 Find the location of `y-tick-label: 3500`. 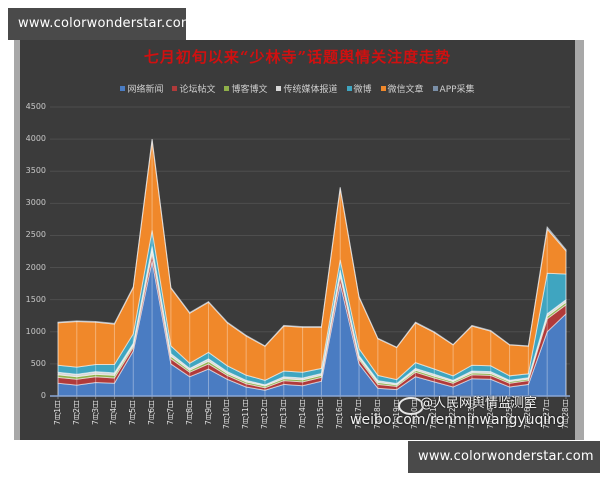

y-tick-label: 3500 is located at coordinates (35, 171).